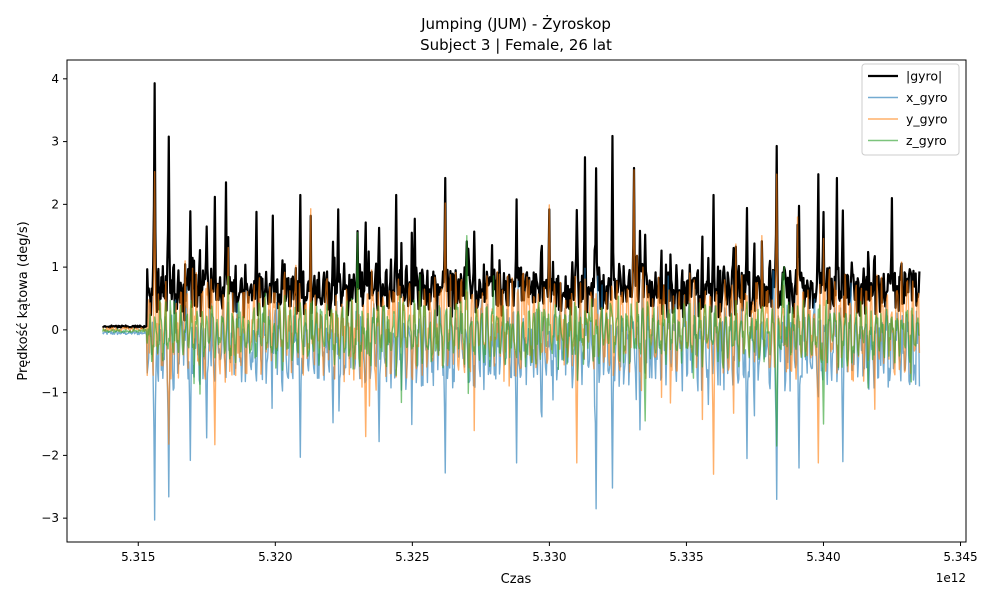 The width and height of the screenshot is (1000, 600). Describe the element at coordinates (55, 142) in the screenshot. I see `y-tick-label: 3` at that location.